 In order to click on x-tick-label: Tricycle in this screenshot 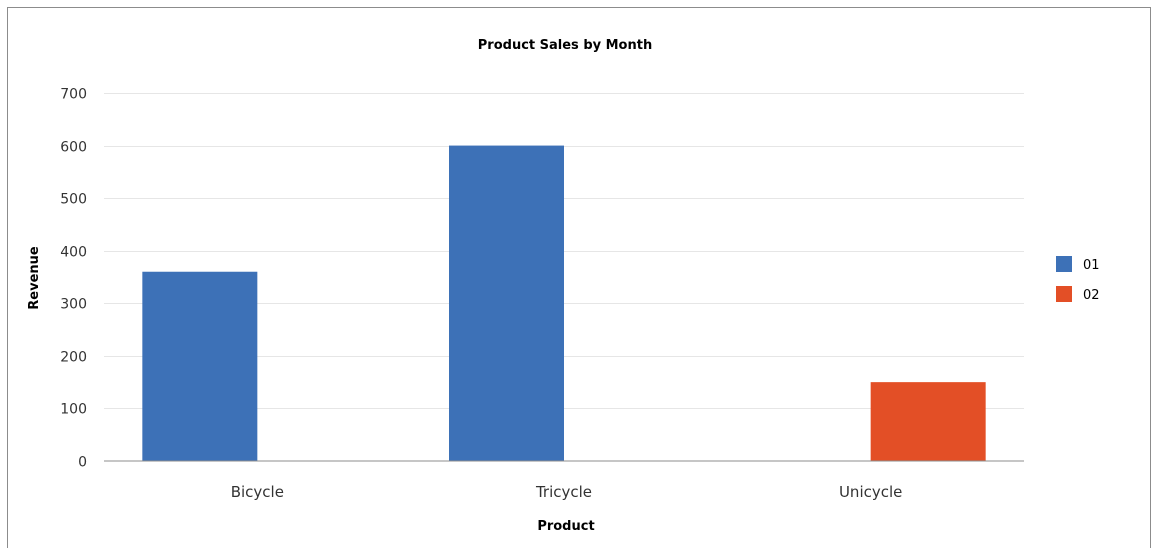, I will do `click(563, 492)`.